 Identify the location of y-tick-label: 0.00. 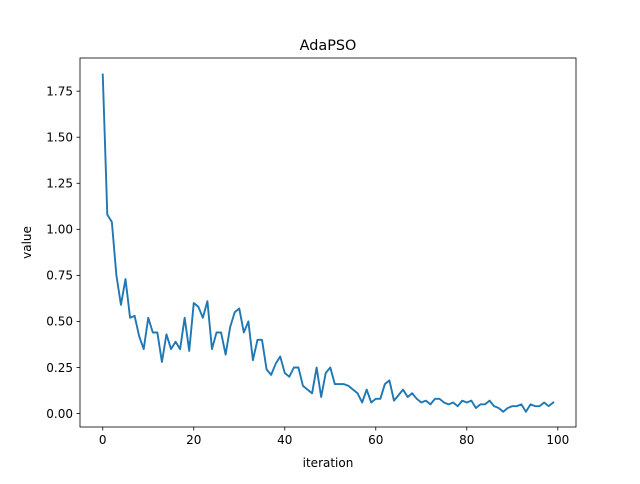
(59, 414).